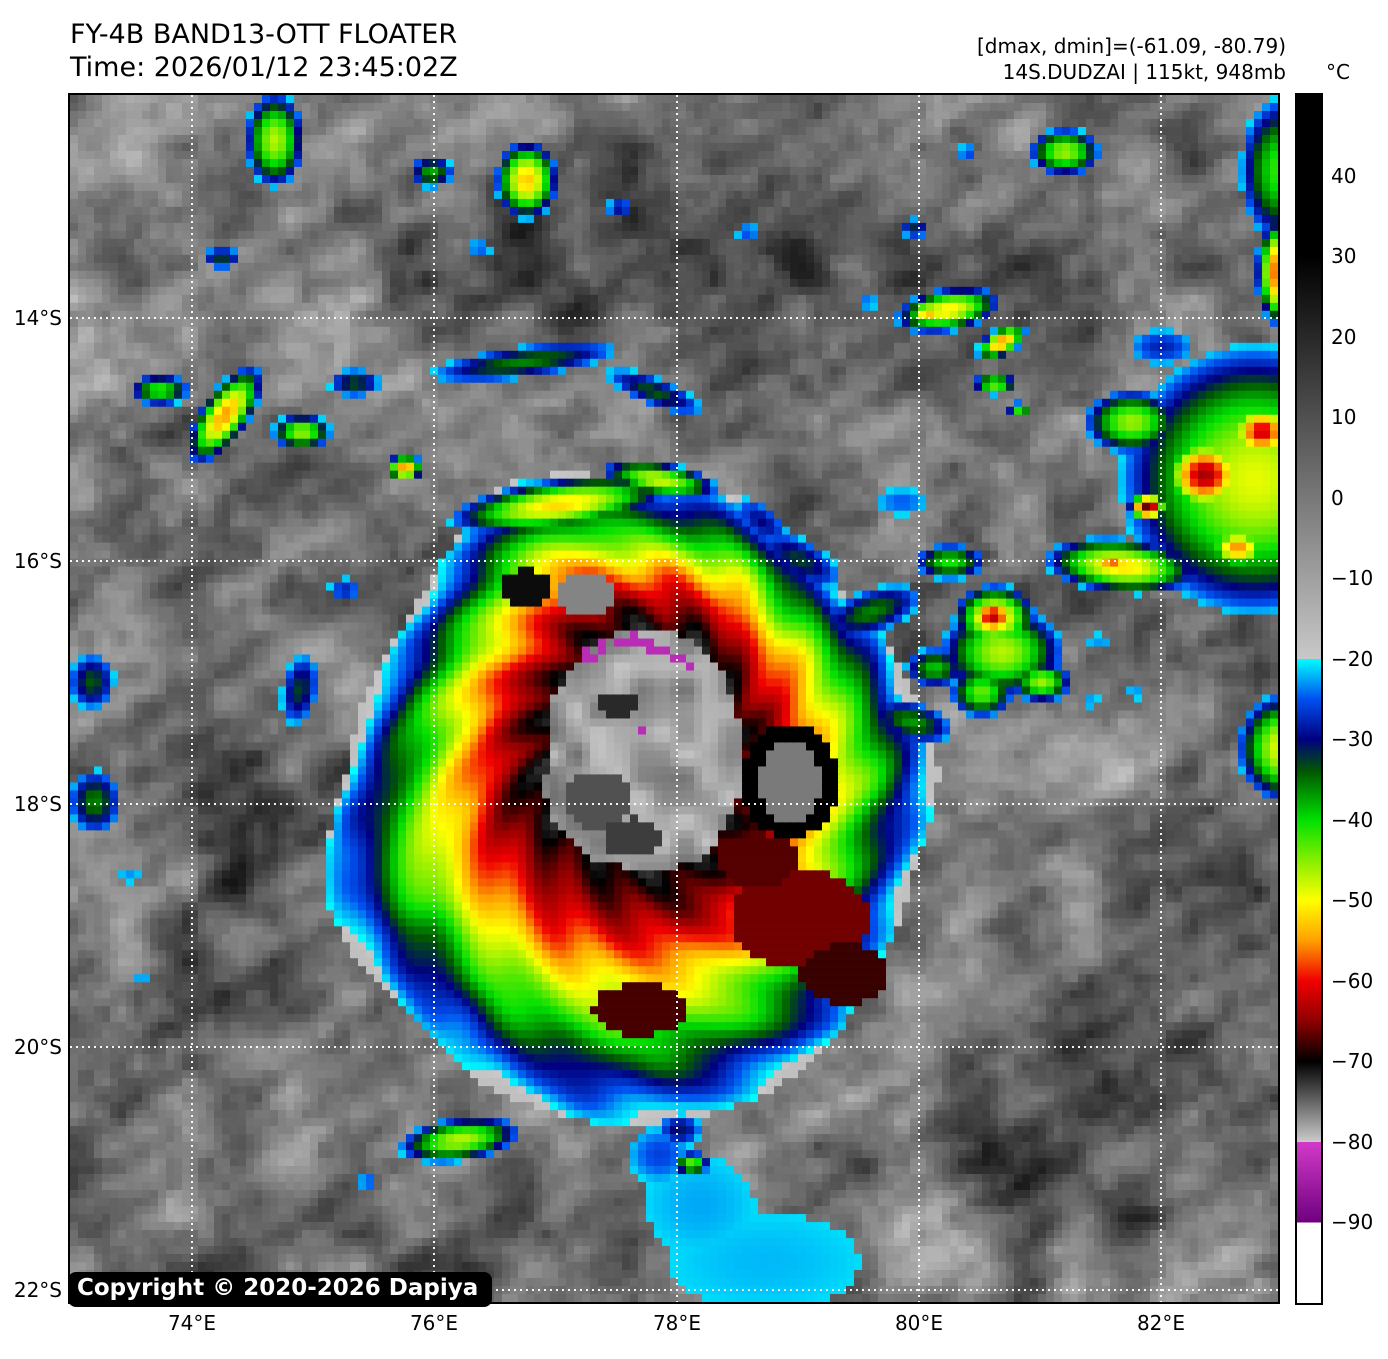 This screenshot has height=1359, width=1388. Describe the element at coordinates (677, 1323) in the screenshot. I see `lon-tick-label: 78°E` at that location.